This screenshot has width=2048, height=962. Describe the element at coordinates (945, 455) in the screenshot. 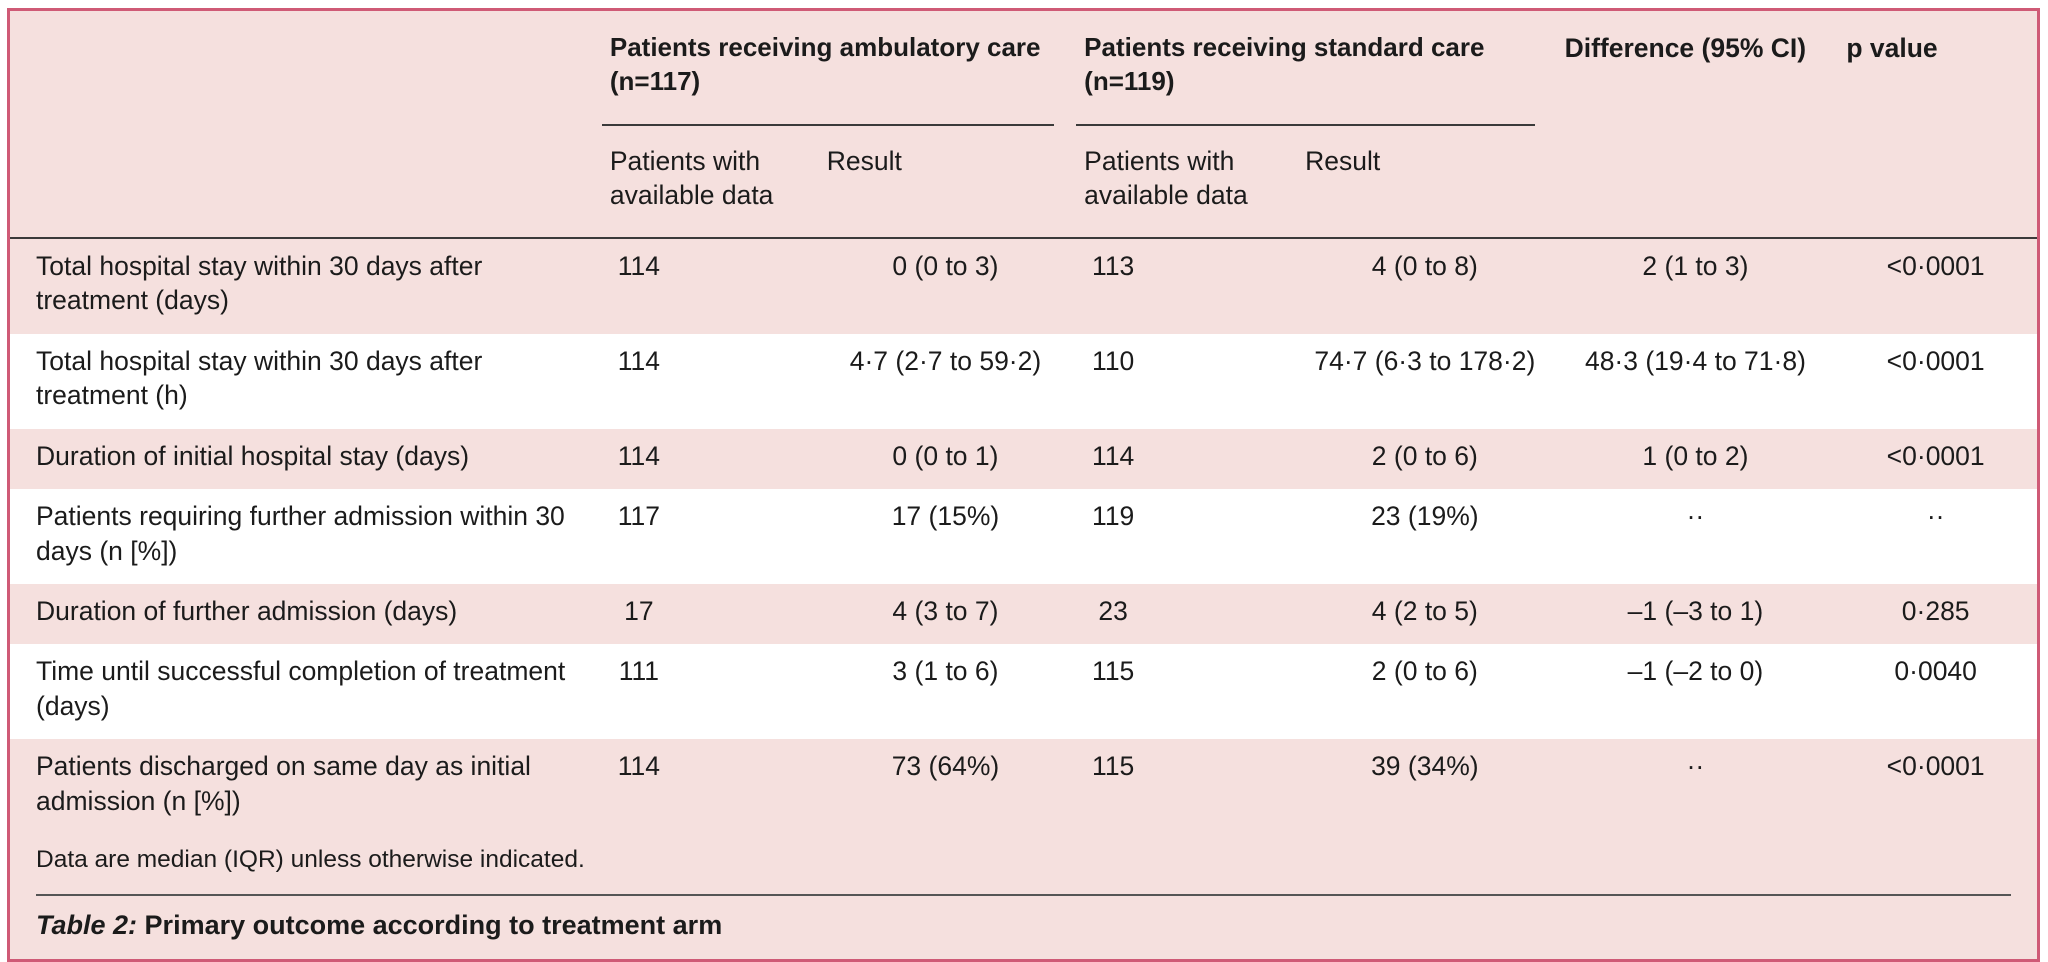

I see `ambulatory-result-cell: 0 (0 to 1)` at that location.